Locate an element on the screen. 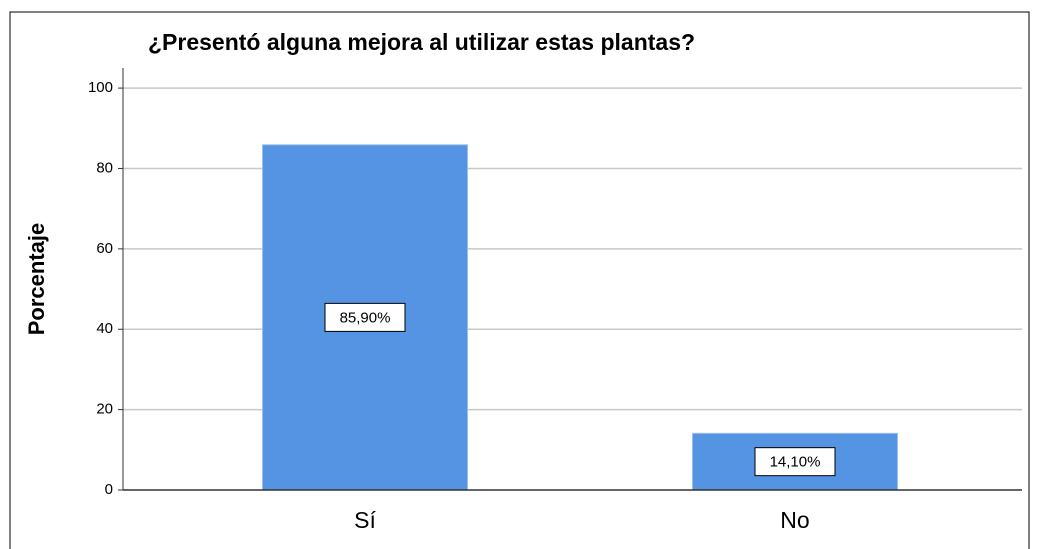 Image resolution: width=1038 pixels, height=549 pixels. x-tick-label: No is located at coordinates (794, 520).